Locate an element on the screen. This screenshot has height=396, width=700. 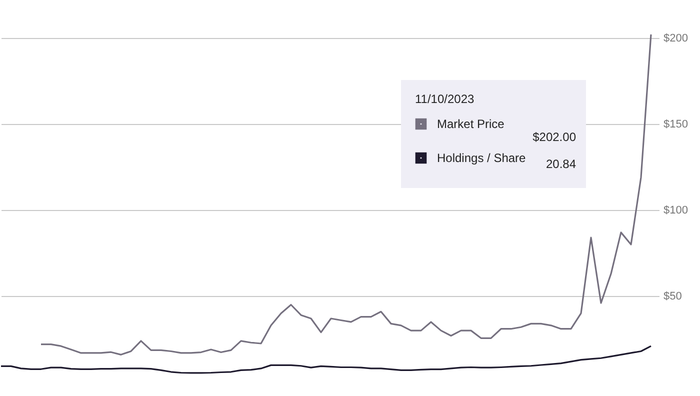
legend-label: Market Price is located at coordinates (471, 124).